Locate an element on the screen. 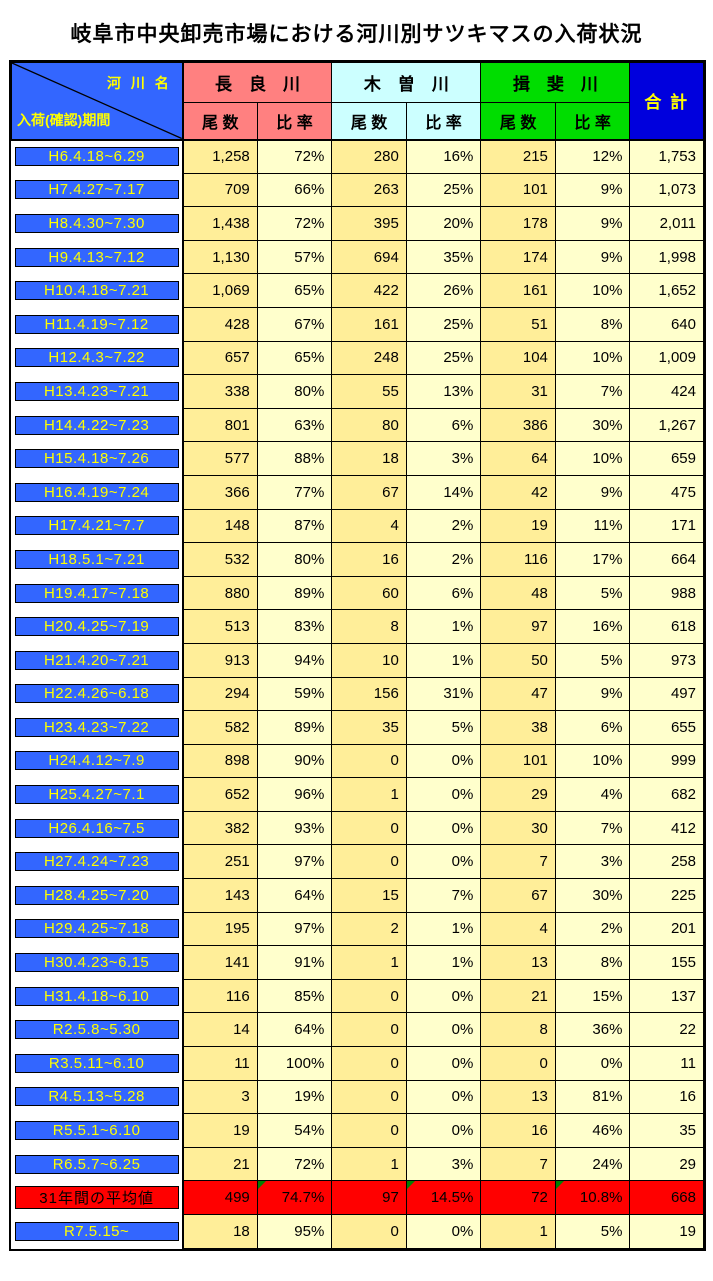 Image resolution: width=713 pixels, height=1281 pixels. ratio-cell: 74.7% is located at coordinates (294, 1197).